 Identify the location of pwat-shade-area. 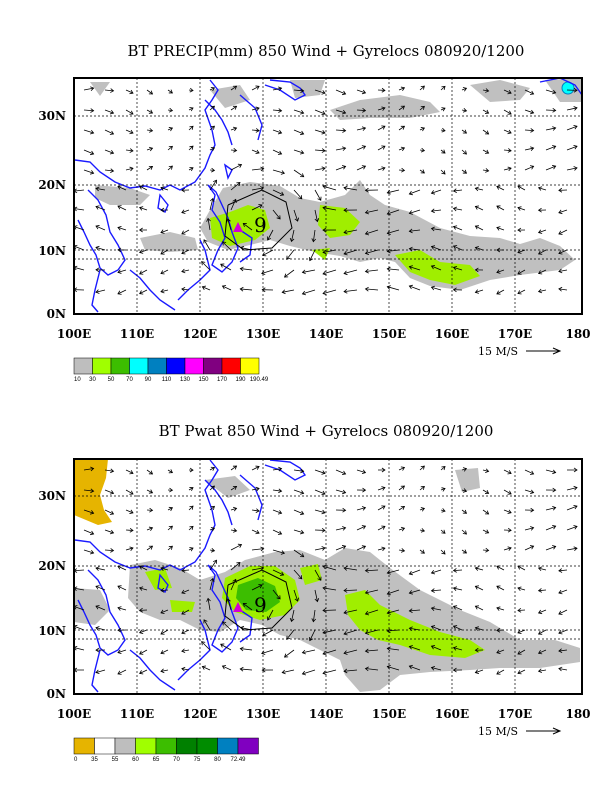
(93, 492).